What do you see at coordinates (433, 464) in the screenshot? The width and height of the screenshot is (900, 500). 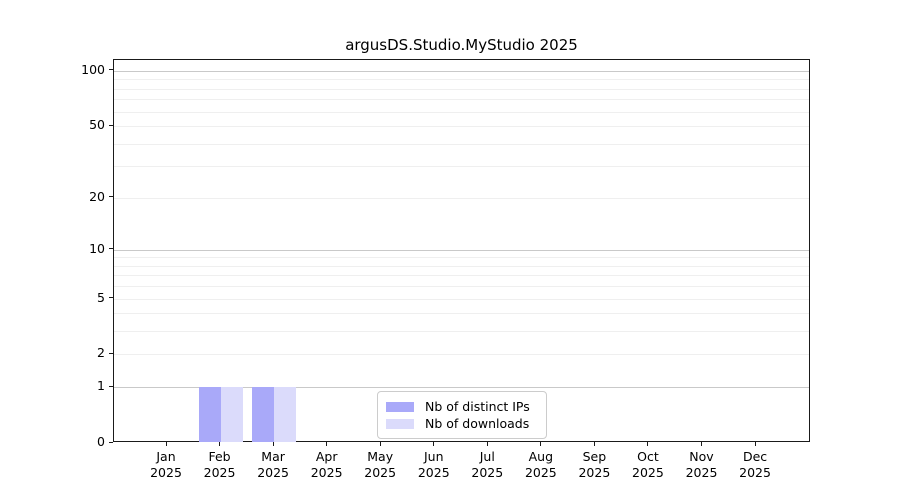 I see `x-axis-tick-label: Jun 2025` at bounding box center [433, 464].